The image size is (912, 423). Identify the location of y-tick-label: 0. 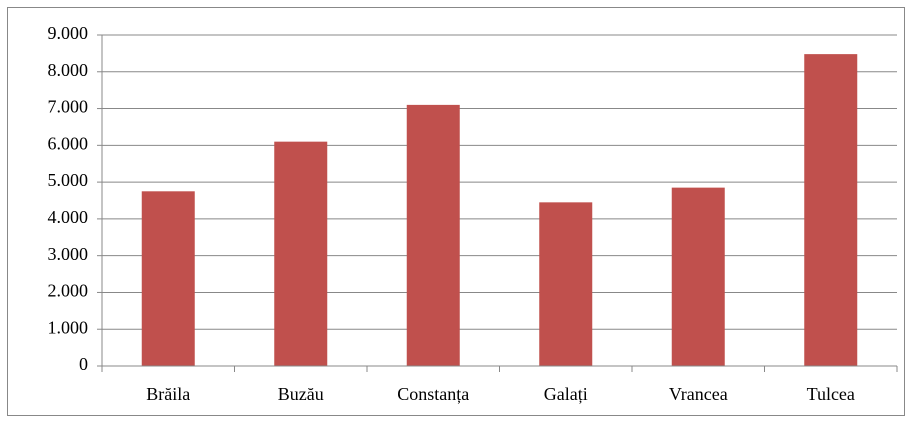
(83, 364).